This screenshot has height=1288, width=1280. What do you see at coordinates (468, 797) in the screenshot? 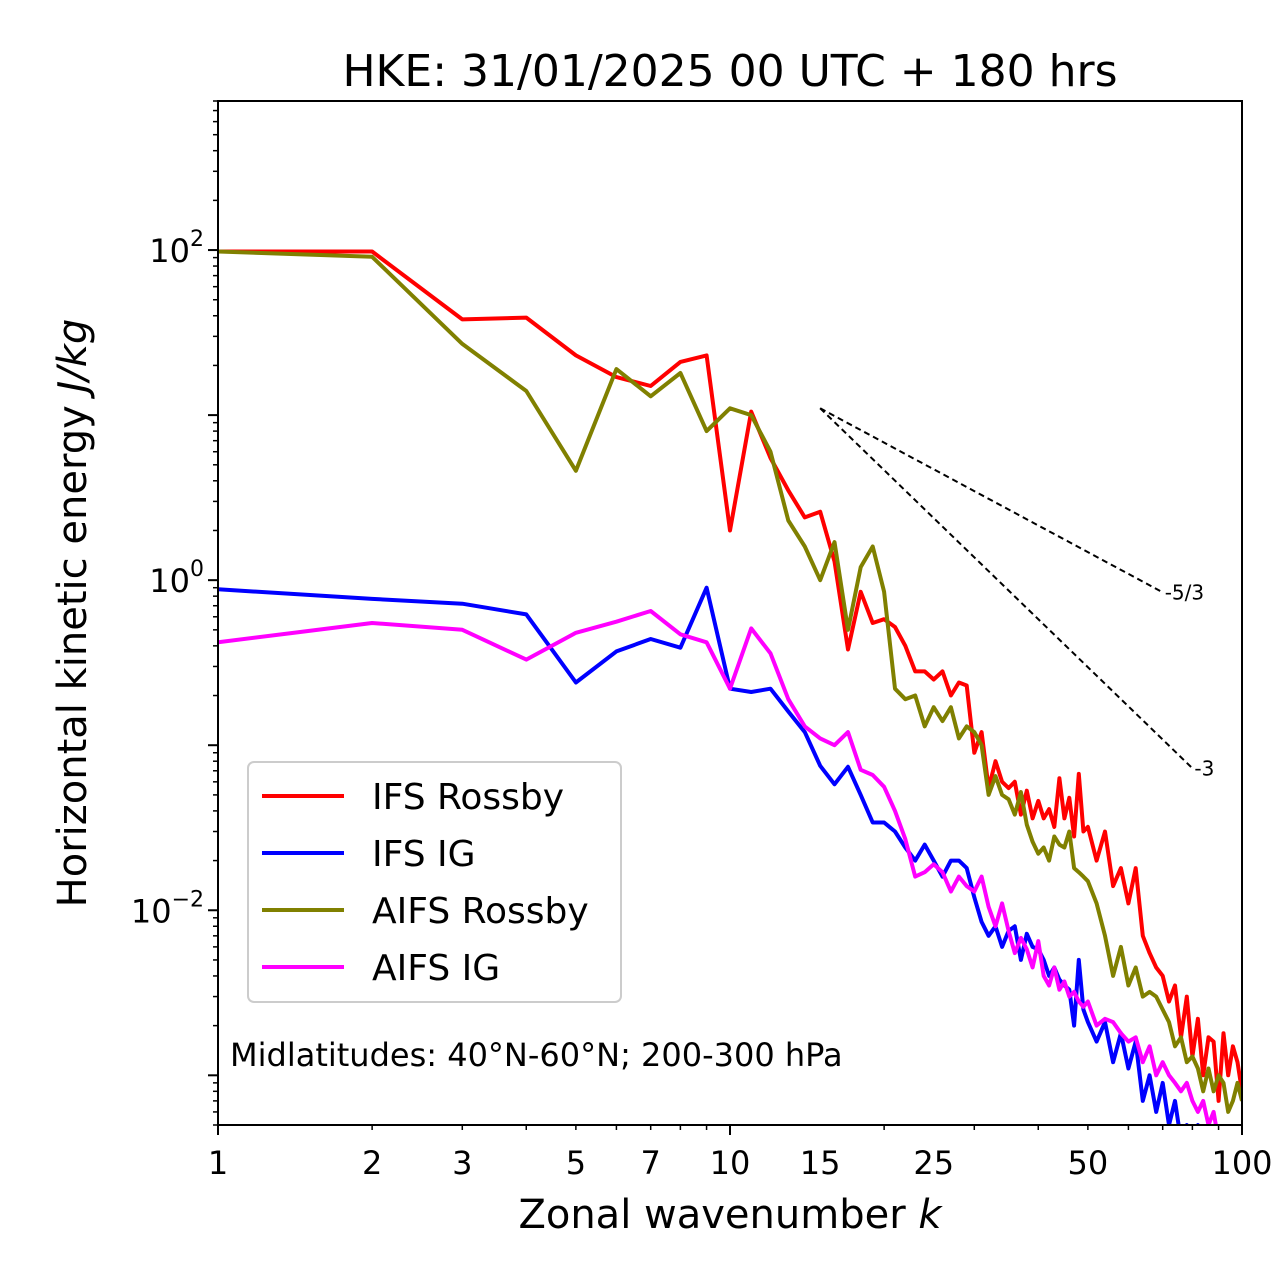
I see `legend-label: IFS Rossby` at bounding box center [468, 797].